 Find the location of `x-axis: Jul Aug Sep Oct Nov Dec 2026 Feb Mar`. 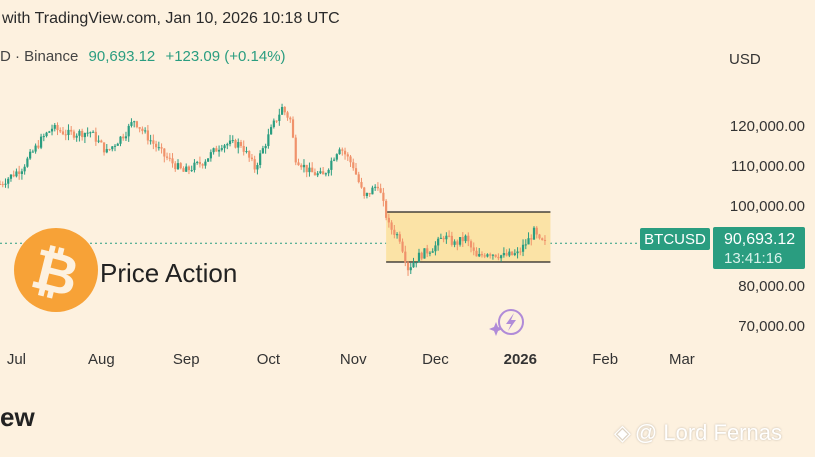

x-axis: Jul Aug Sep Oct Nov Dec 2026 Feb Mar is located at coordinates (351, 359).